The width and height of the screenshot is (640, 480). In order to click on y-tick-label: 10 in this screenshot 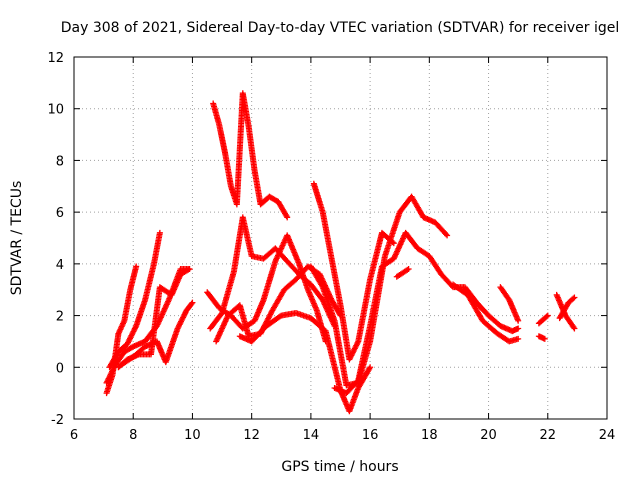, I will do `click(55, 110)`.